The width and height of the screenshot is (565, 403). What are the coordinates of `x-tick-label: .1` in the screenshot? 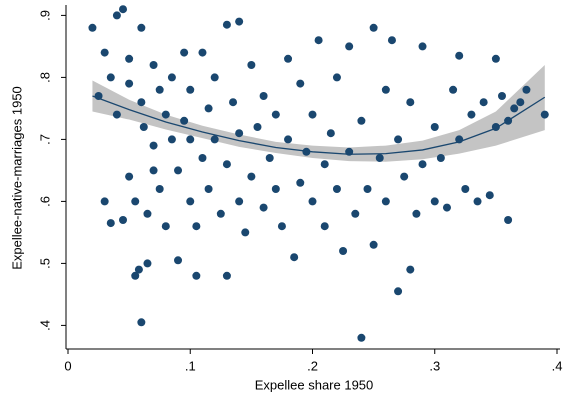 It's located at (190, 365).